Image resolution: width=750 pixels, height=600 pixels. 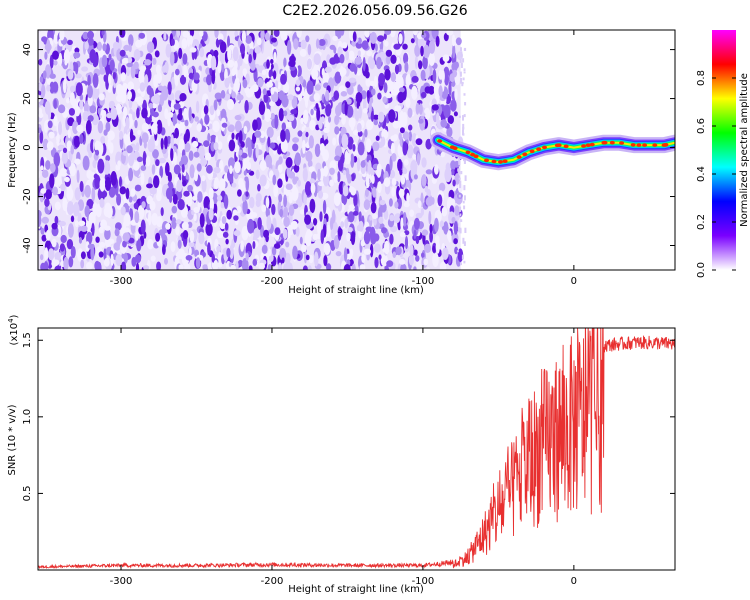 What do you see at coordinates (455, 148) in the screenshot?
I see `signal-peak` at bounding box center [455, 148].